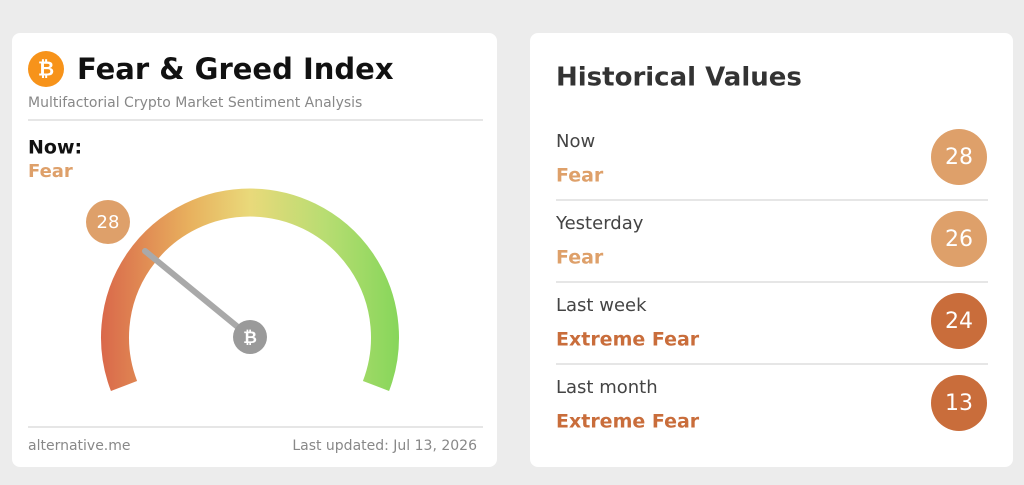 This screenshot has width=1024, height=485. Describe the element at coordinates (601, 305) in the screenshot. I see `row-label: Last week` at that location.